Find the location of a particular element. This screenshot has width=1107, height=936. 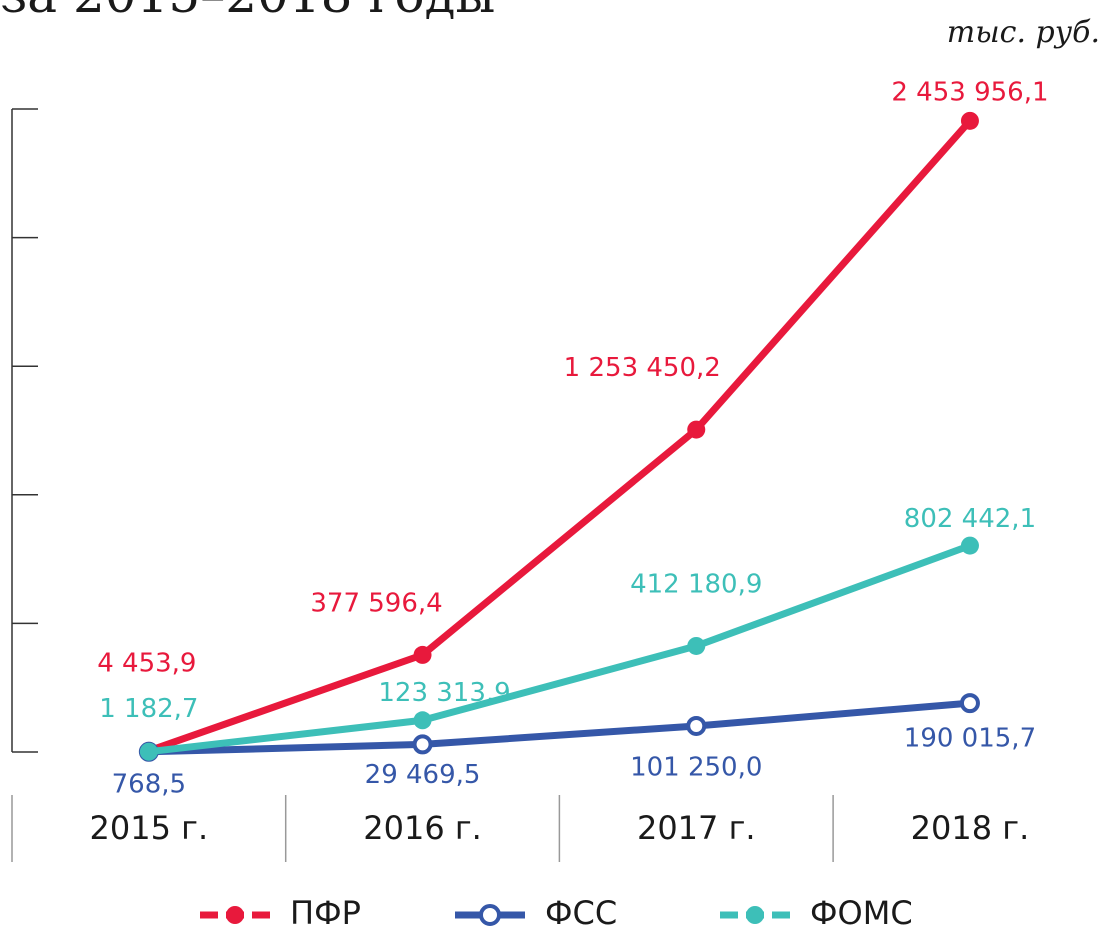

data-label: 123 313,9 is located at coordinates (444, 693).